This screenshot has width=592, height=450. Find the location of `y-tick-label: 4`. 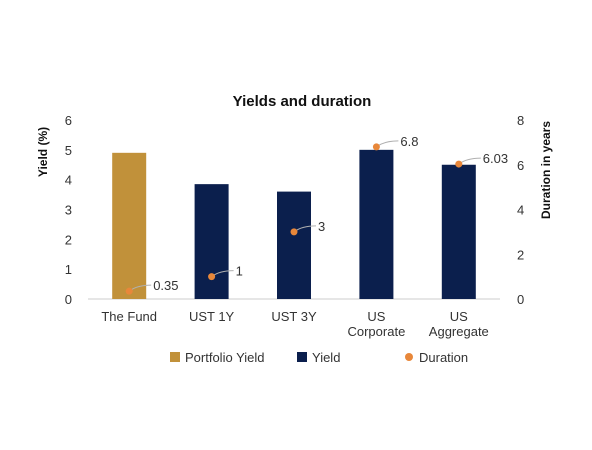

y-tick-label: 4 is located at coordinates (68, 180).